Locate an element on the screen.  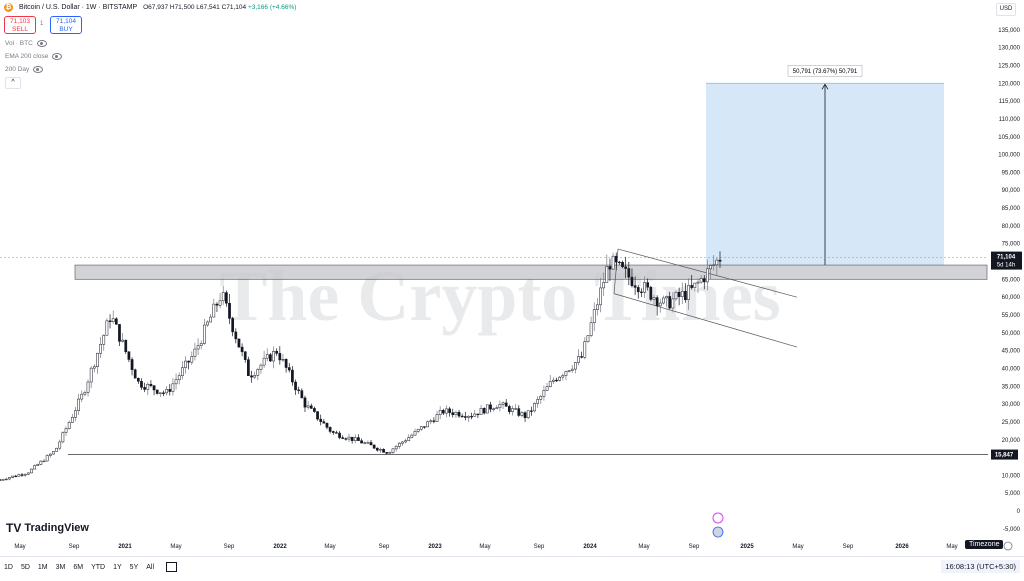
indicator-label: 200 Day is located at coordinates (17, 69).